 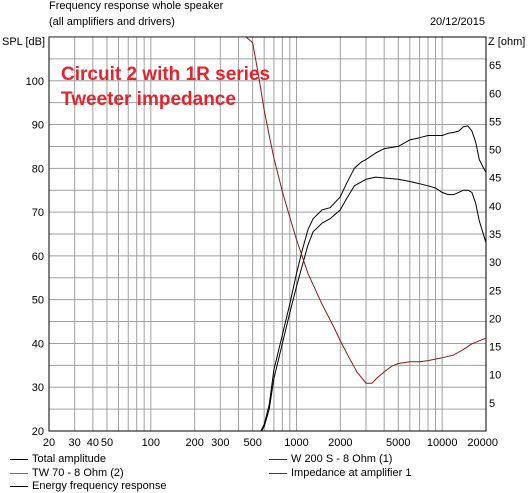 What do you see at coordinates (49, 443) in the screenshot?
I see `x-tick-label: 20` at bounding box center [49, 443].